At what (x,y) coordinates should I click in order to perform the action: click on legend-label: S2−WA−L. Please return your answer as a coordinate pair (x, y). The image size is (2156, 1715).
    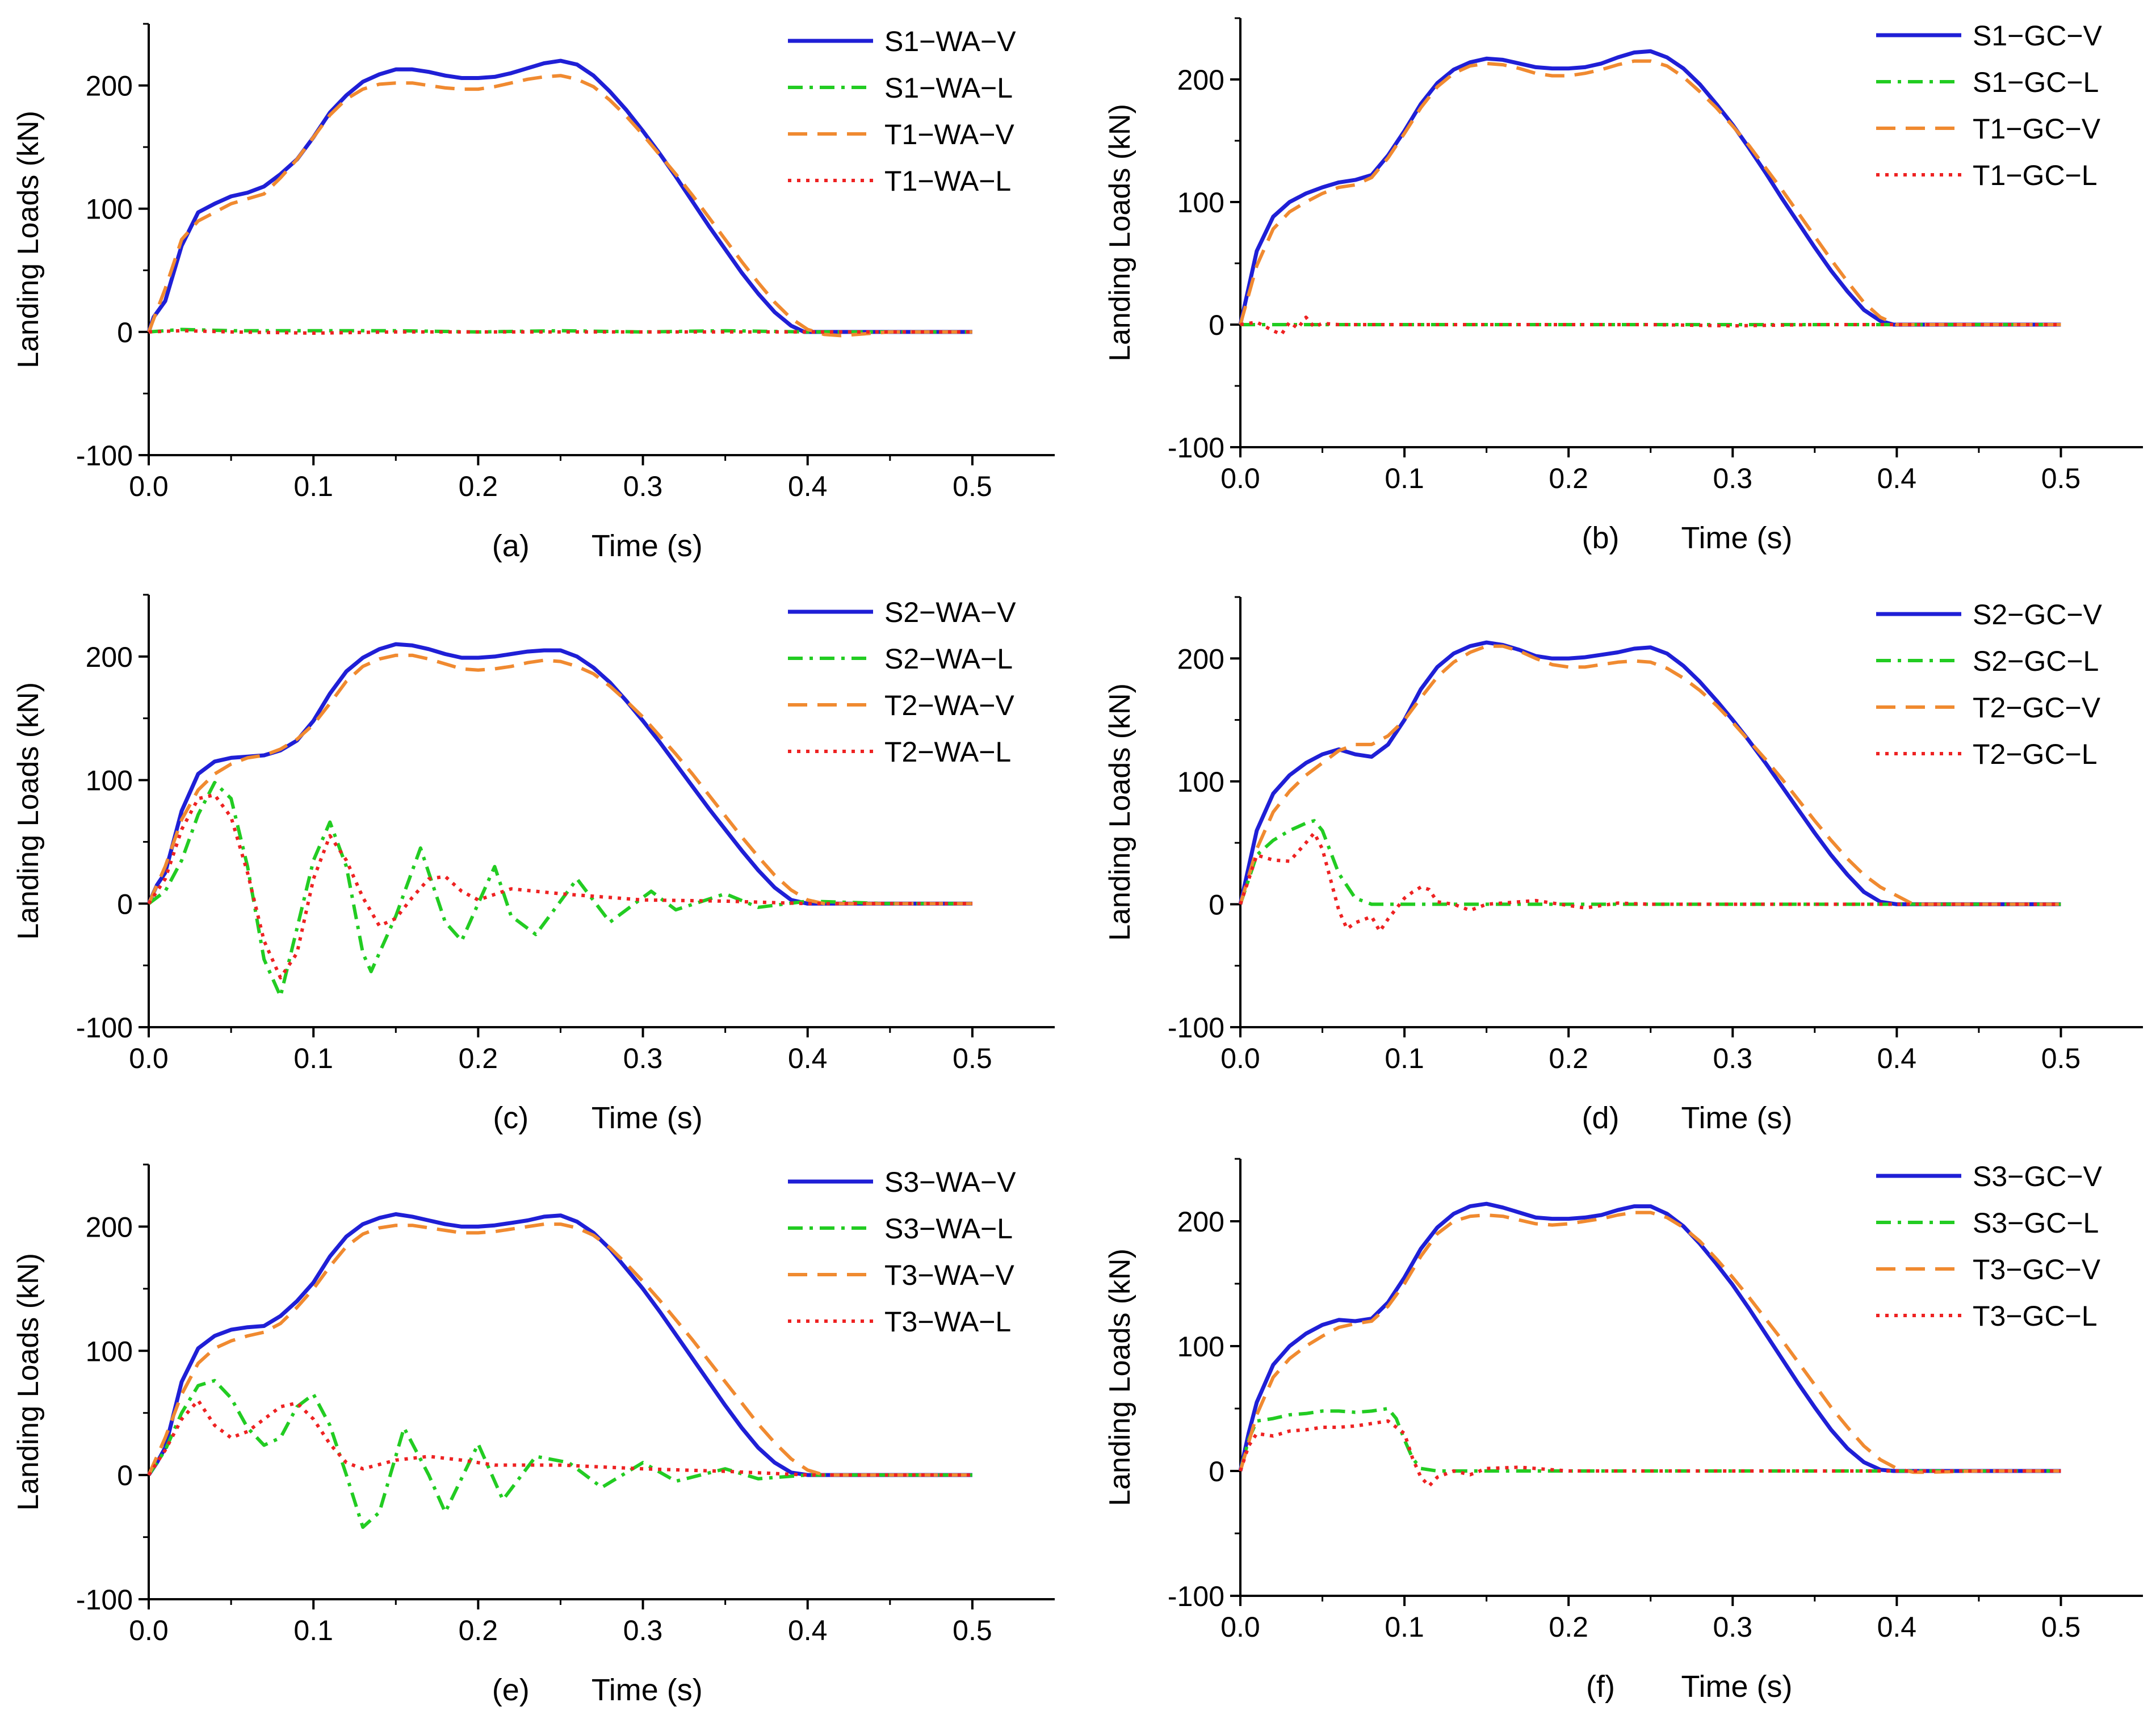
    Looking at the image, I should click on (948, 659).